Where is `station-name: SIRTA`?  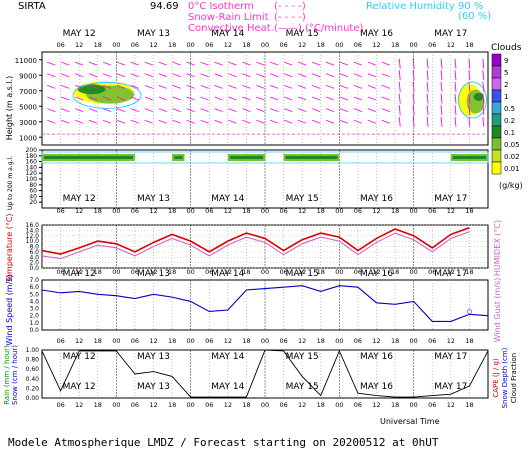
station-name: SIRTA is located at coordinates (32, 6).